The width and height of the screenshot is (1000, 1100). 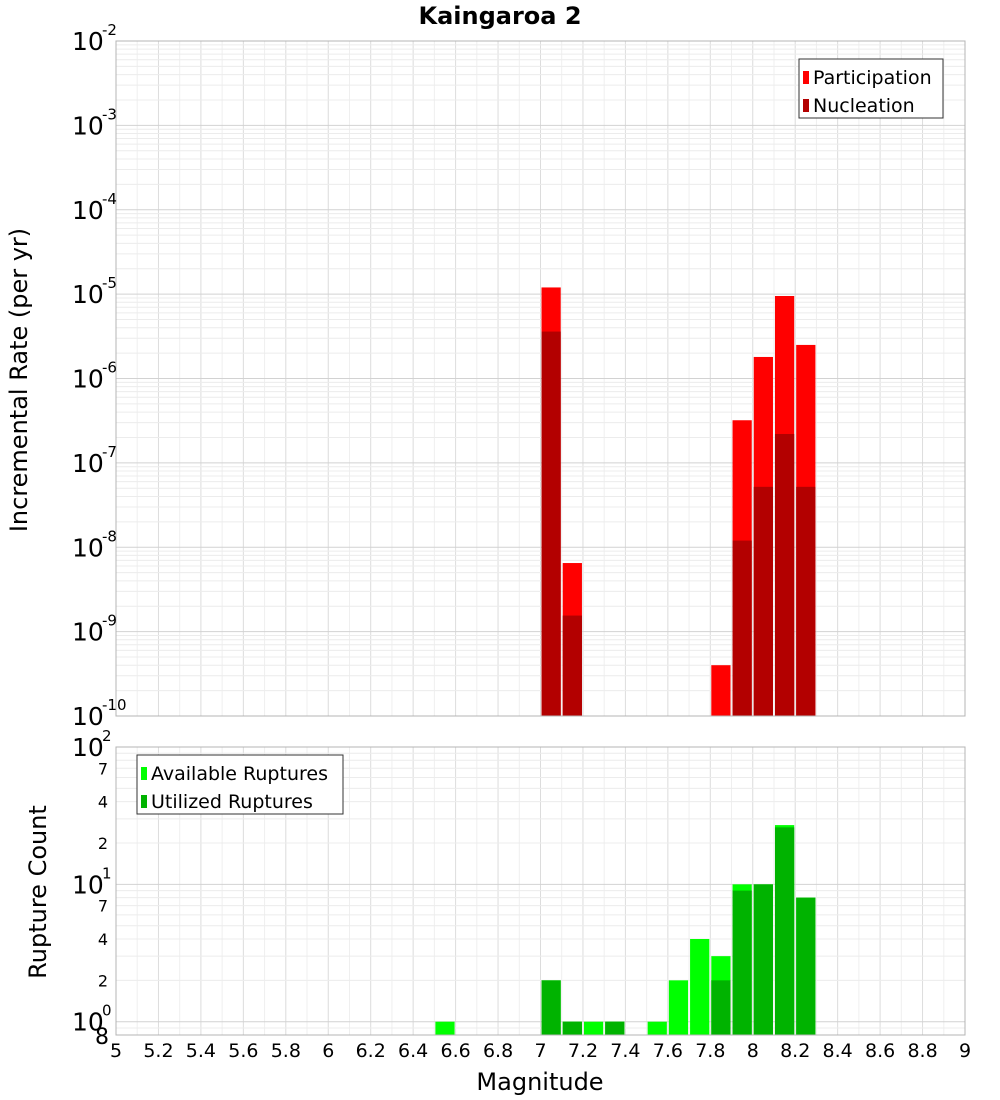 What do you see at coordinates (806, 77) in the screenshot?
I see `legend-swatch-participation` at bounding box center [806, 77].